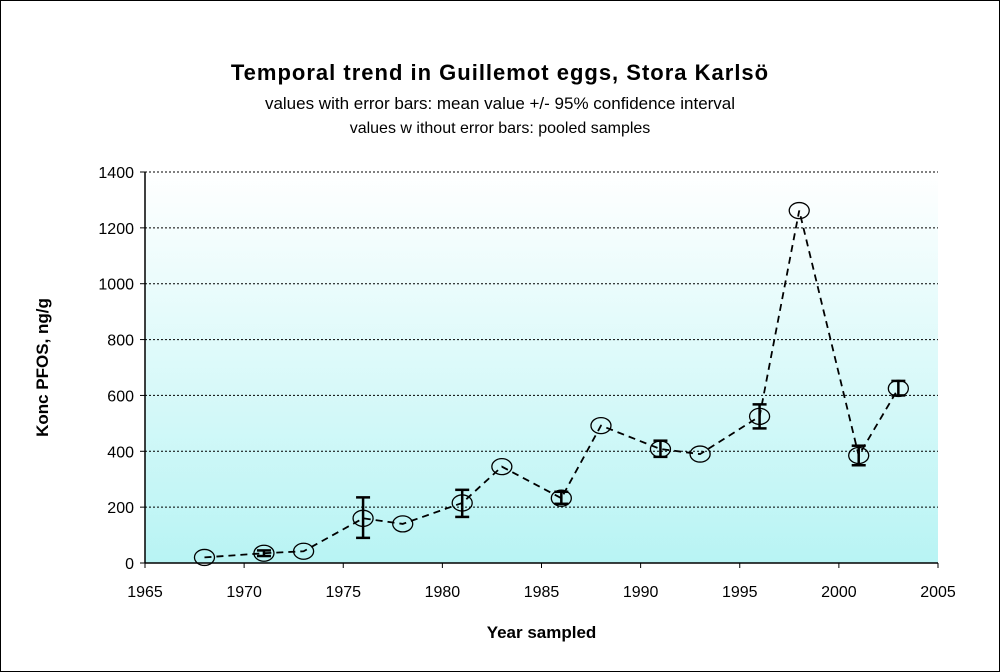 The width and height of the screenshot is (1000, 672). Describe the element at coordinates (839, 592) in the screenshot. I see `x-tick-label: 2000` at that location.